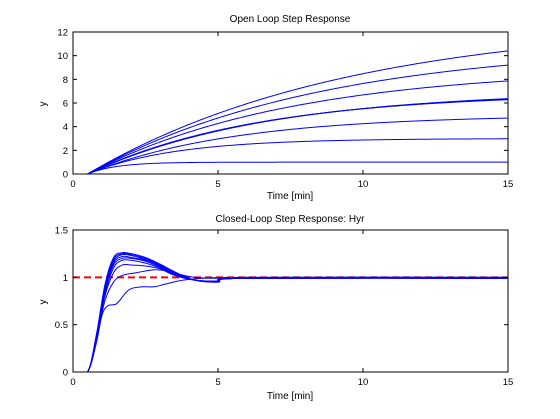 The height and width of the screenshot is (419, 560). I want to click on y-tick-label: 8, so click(65, 80).